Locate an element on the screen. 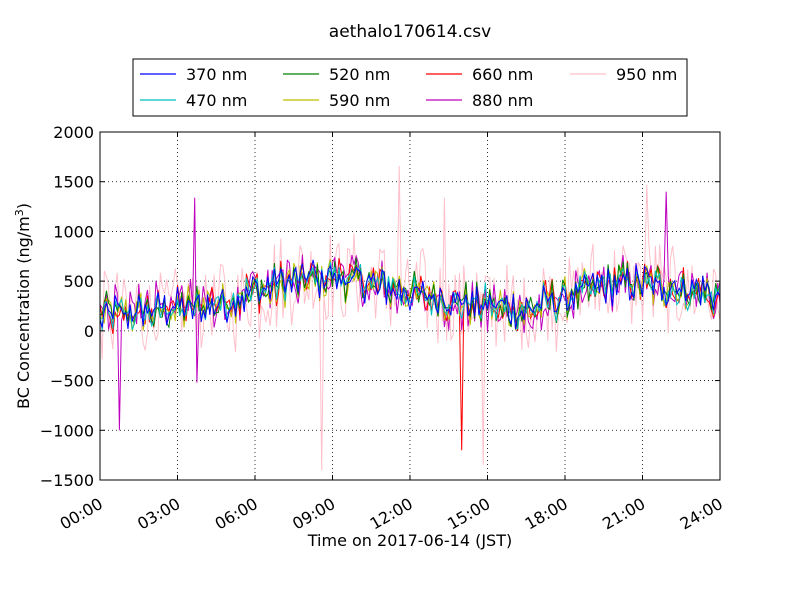 This screenshot has width=800, height=600. series-line-370-nm is located at coordinates (410, 294).